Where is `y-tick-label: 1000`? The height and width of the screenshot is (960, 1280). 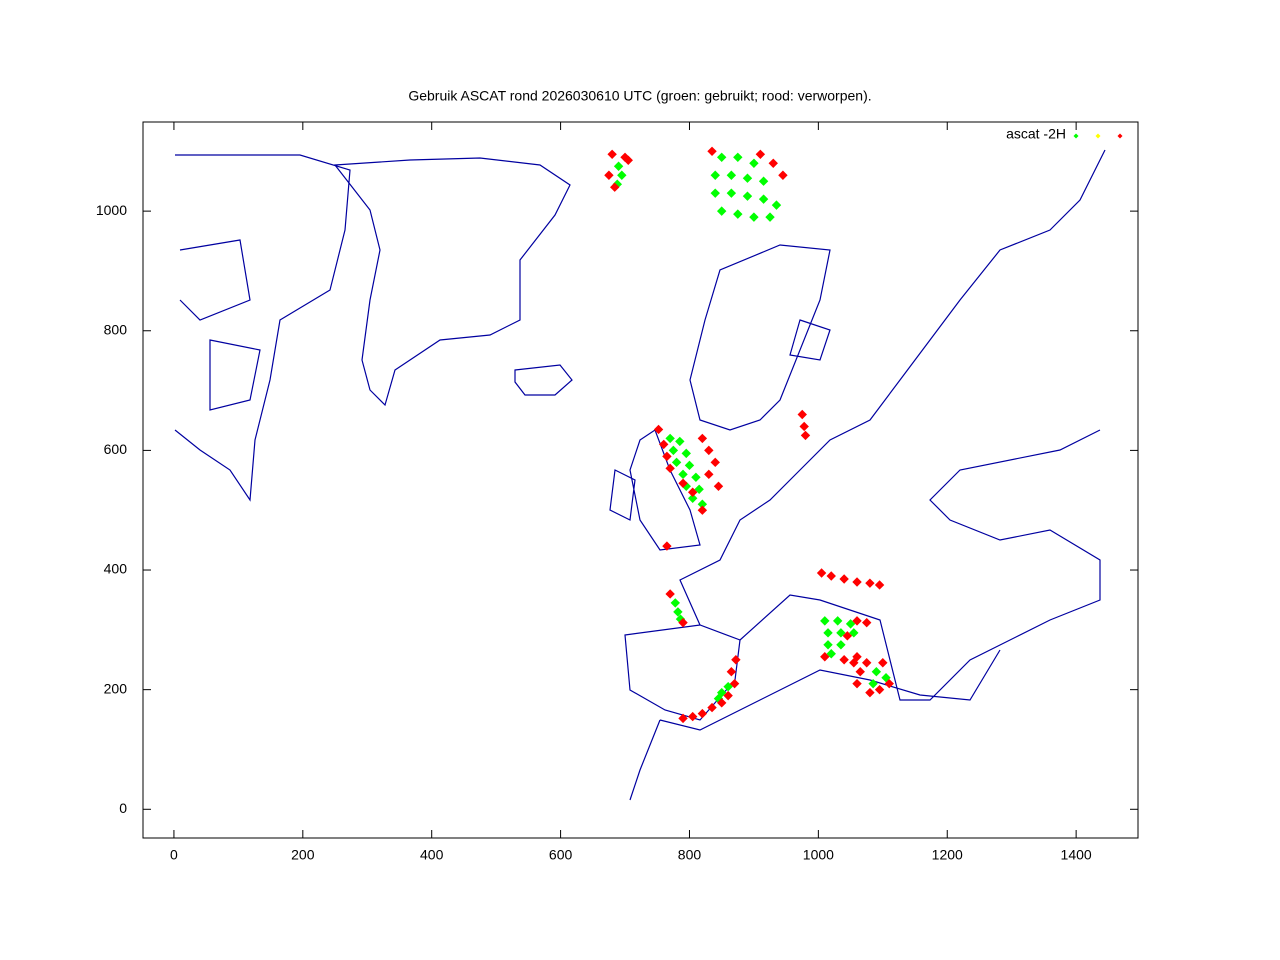
y-tick-label: 1000 is located at coordinates (111, 210).